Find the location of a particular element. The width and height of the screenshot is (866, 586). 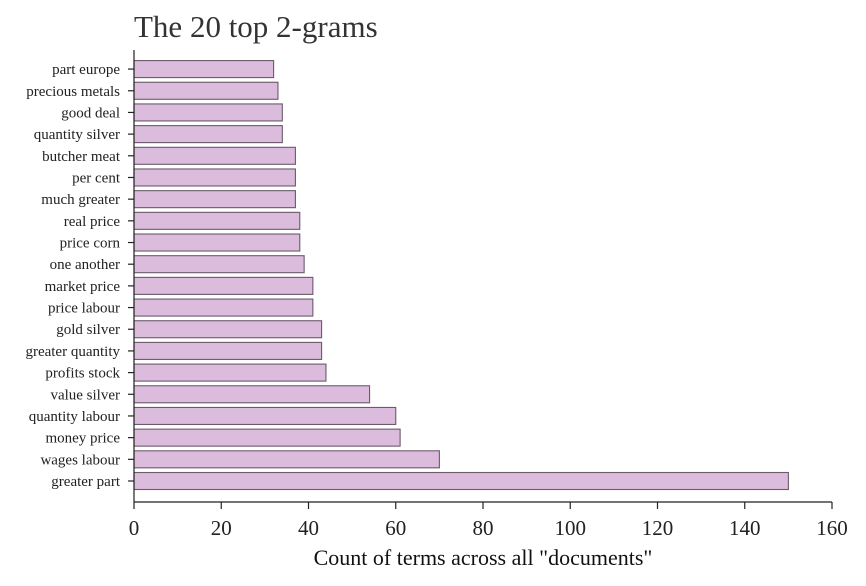

bar-price-corn is located at coordinates (217, 242).